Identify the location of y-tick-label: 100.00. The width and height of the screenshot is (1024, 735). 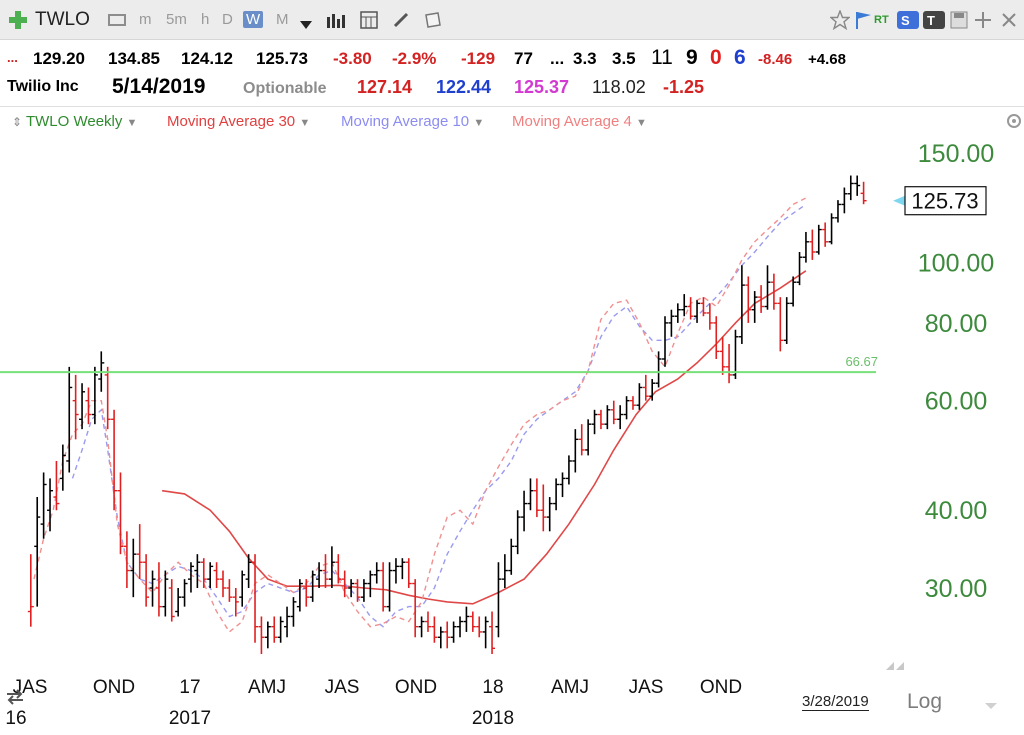
(956, 264).